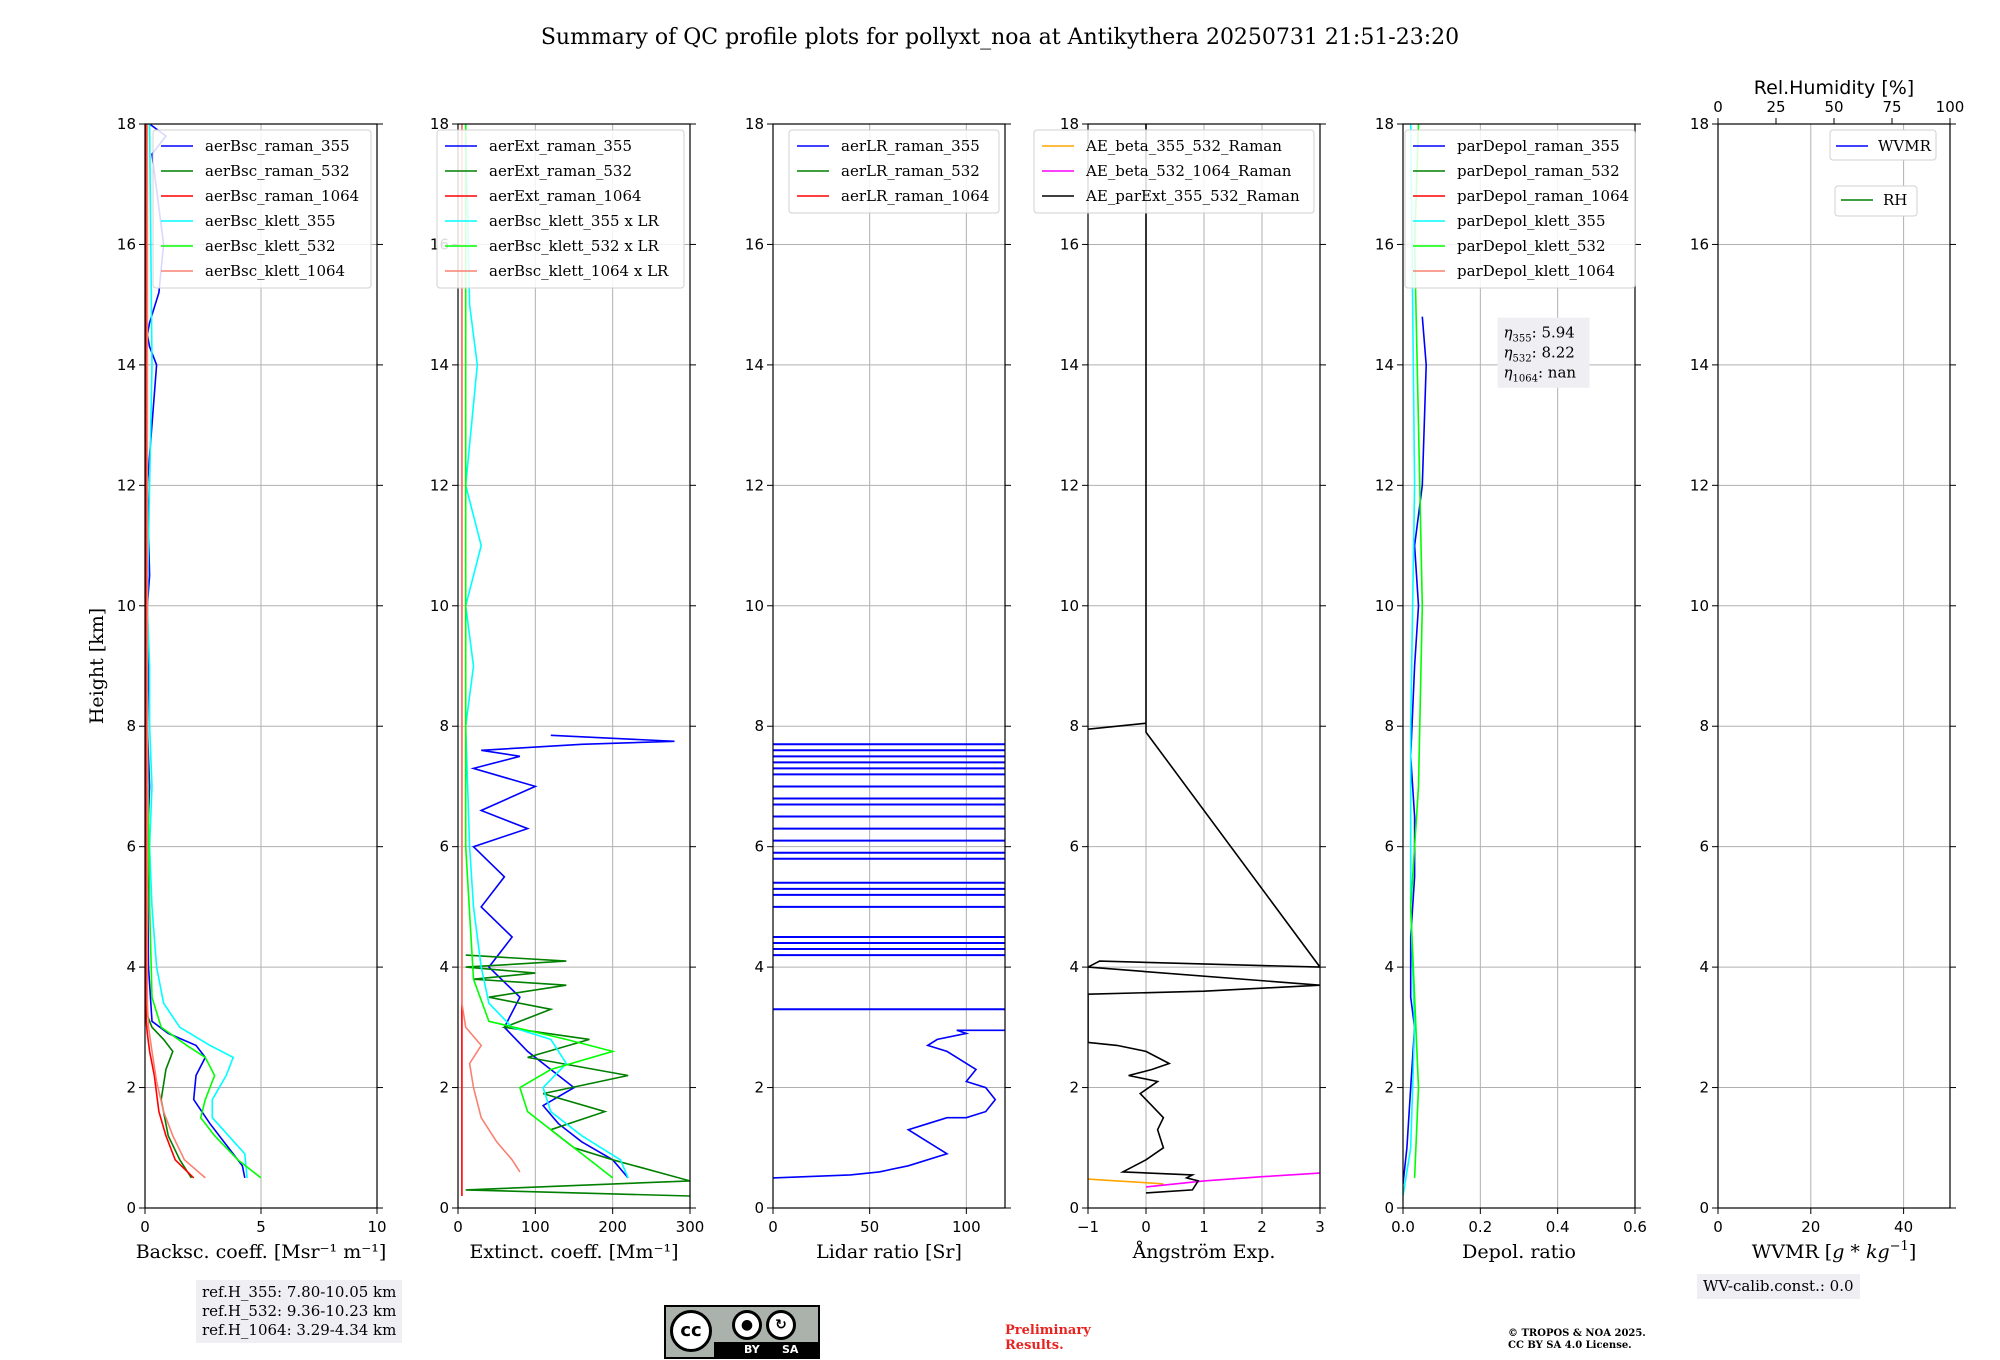 Image resolution: width=2000 pixels, height=1360 pixels. What do you see at coordinates (1775, 107) in the screenshot?
I see `top-x-tick-label: 25` at bounding box center [1775, 107].